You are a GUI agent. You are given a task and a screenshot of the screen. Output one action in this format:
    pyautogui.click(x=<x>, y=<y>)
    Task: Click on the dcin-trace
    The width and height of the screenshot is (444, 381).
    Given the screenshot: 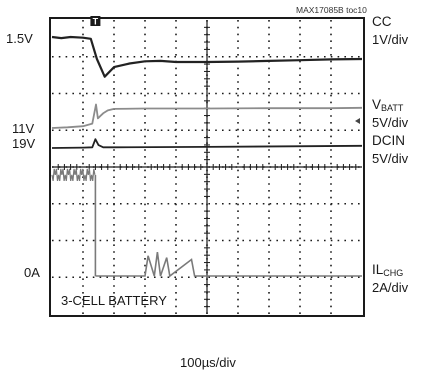 What is the action you would take?
    pyautogui.click(x=207, y=143)
    